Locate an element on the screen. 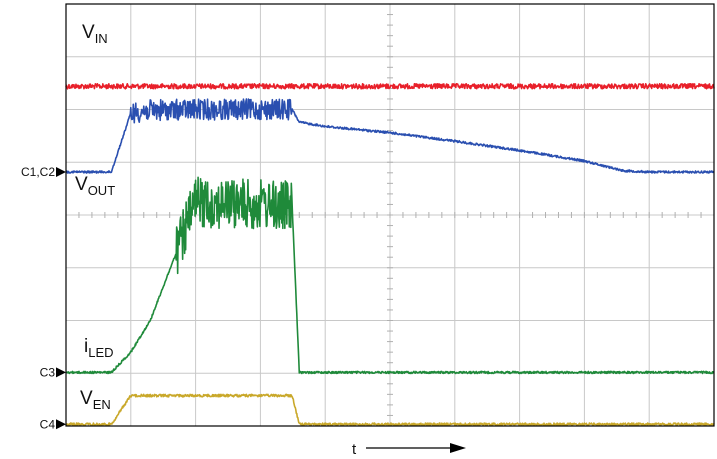  trace-vin is located at coordinates (390, 86).